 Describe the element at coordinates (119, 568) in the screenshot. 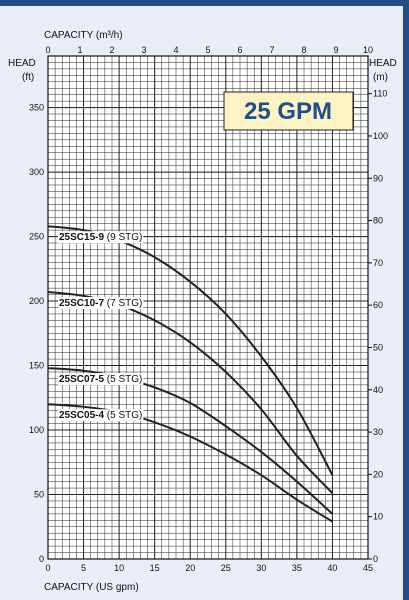

I see `x-tick-label-gpm: 10` at that location.